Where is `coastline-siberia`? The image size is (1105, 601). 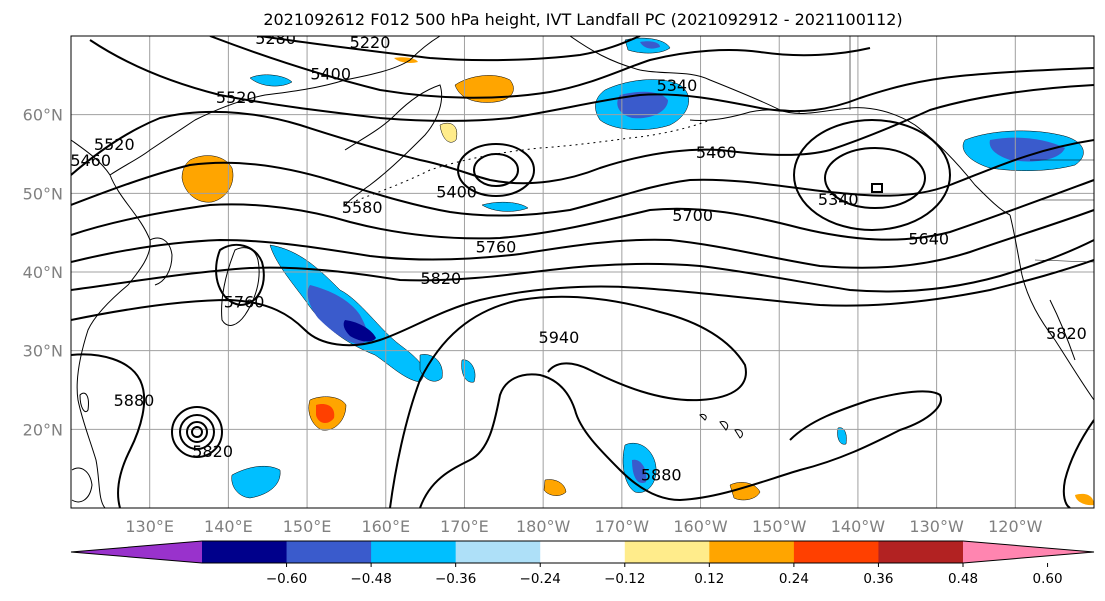 coastline-siberia is located at coordinates (275, 106).